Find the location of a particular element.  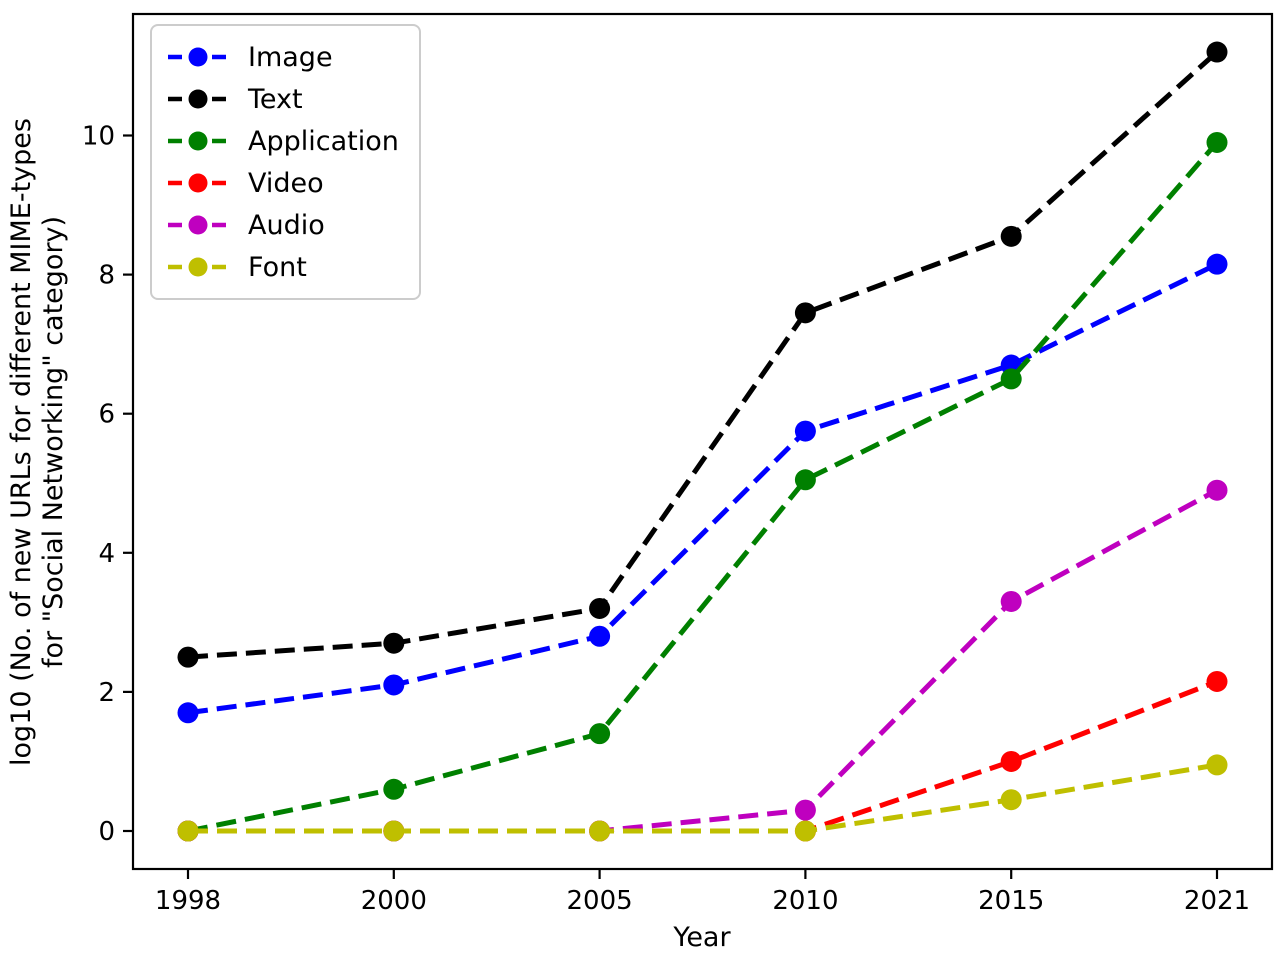

y-tick-label: 10 is located at coordinates (98, 137).